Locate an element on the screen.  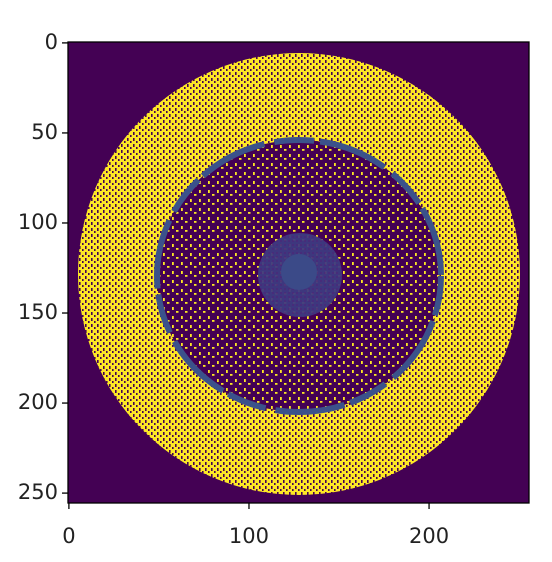
y-tick-label: 100 is located at coordinates (38, 222).